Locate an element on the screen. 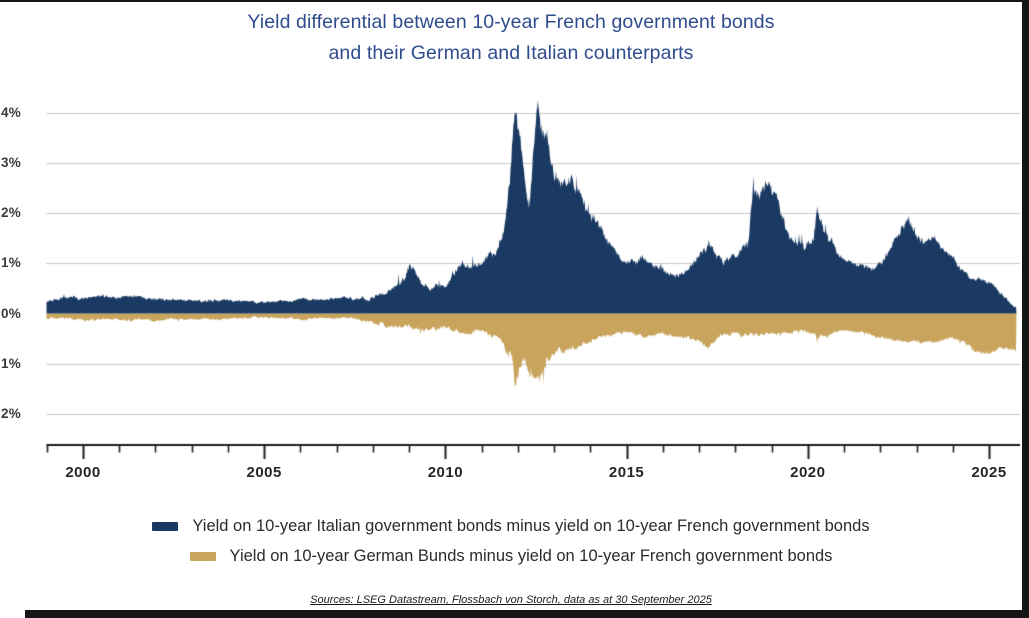 The image size is (1029, 618). x-axis-tick-label: 2025 is located at coordinates (989, 472).